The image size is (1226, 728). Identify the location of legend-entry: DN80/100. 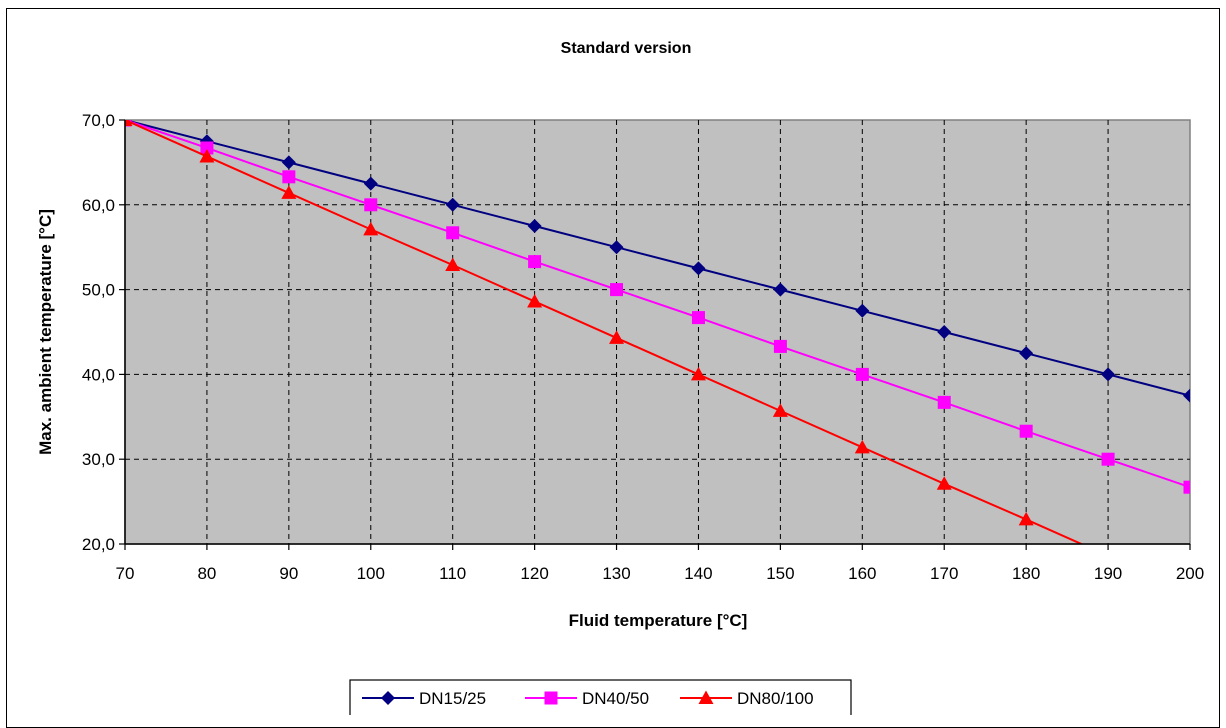
(747, 698).